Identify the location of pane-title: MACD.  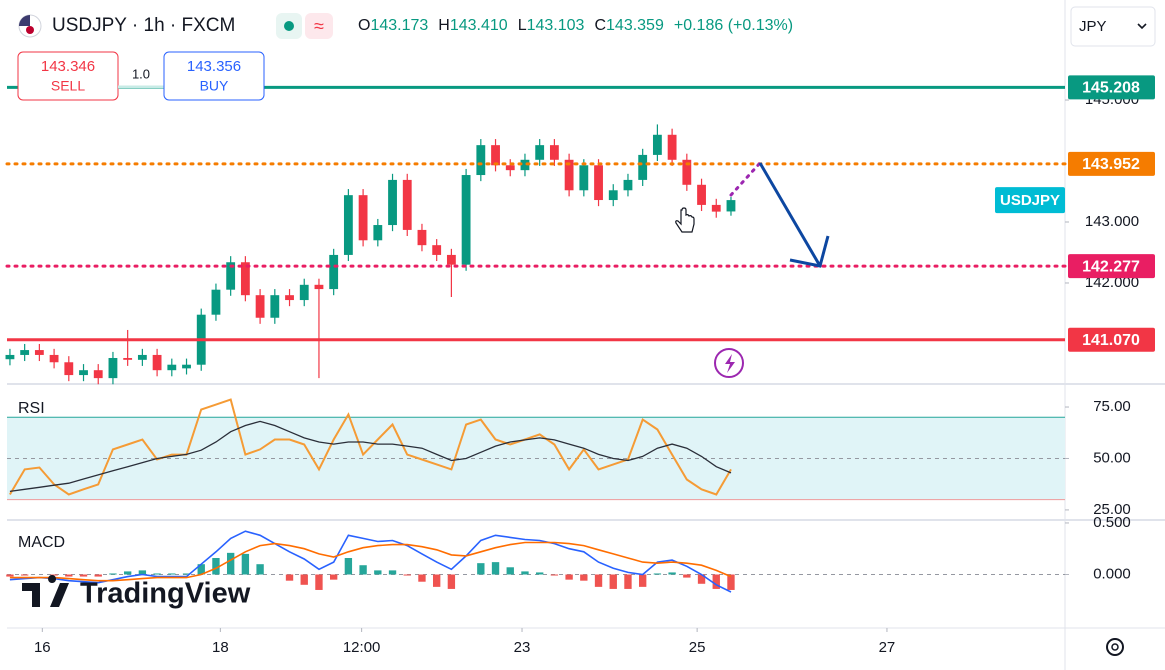
(41, 542).